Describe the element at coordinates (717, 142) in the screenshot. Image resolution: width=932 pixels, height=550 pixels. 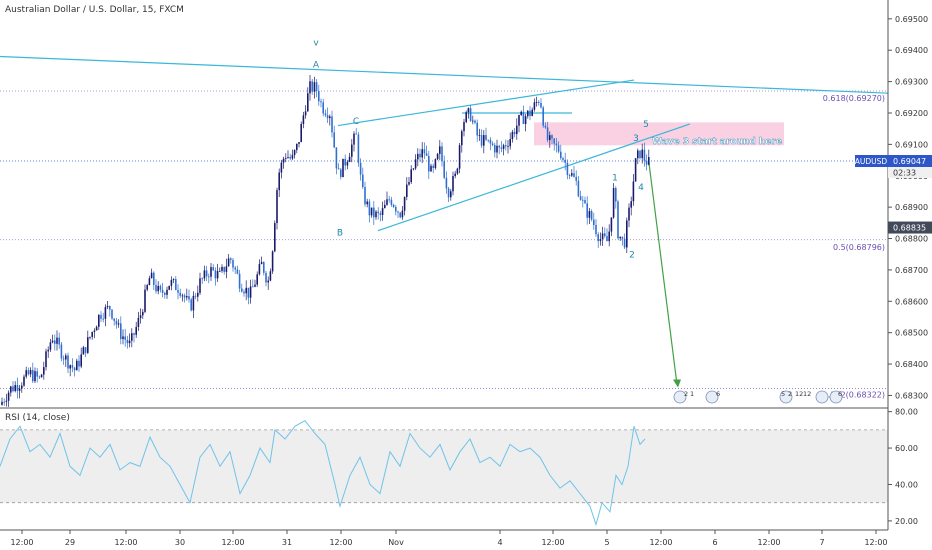
I see `wave-annotation: Wave 3 start around here` at that location.